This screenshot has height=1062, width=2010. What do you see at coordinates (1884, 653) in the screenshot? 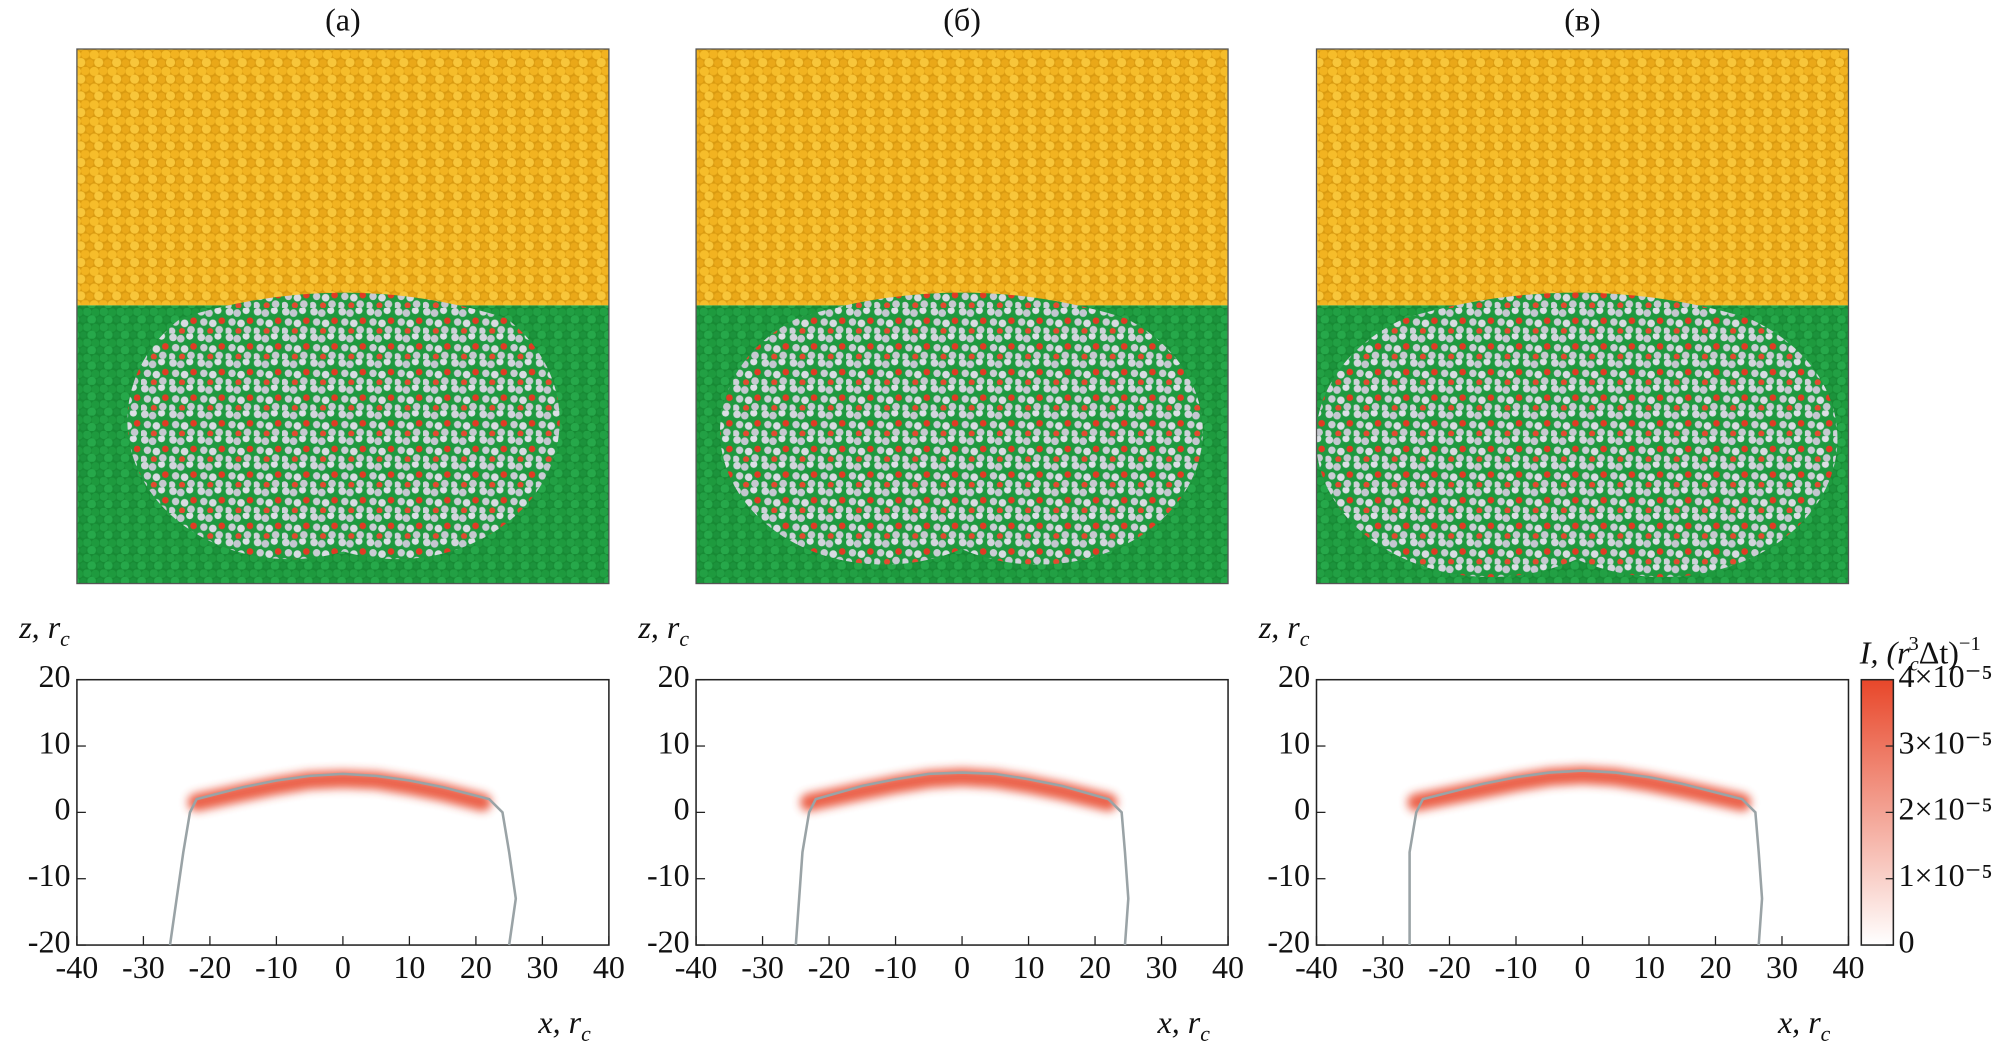
I see `label-part: I, (r` at bounding box center [1884, 653].